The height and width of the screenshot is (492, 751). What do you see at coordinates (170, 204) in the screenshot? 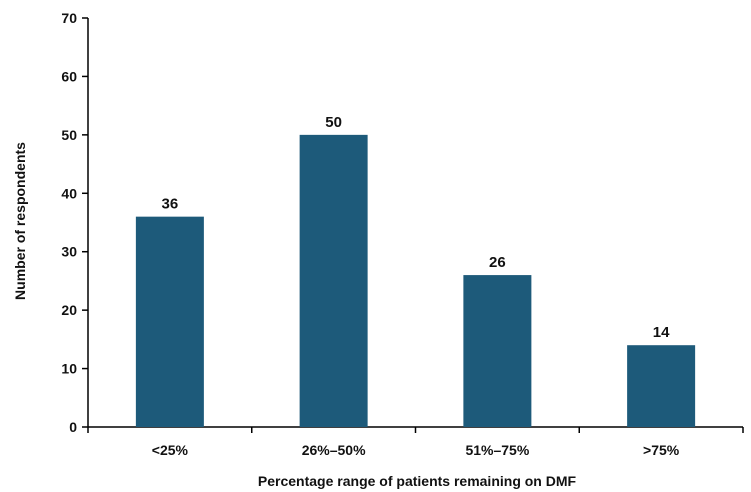
I see `data-label-1: 36` at bounding box center [170, 204].